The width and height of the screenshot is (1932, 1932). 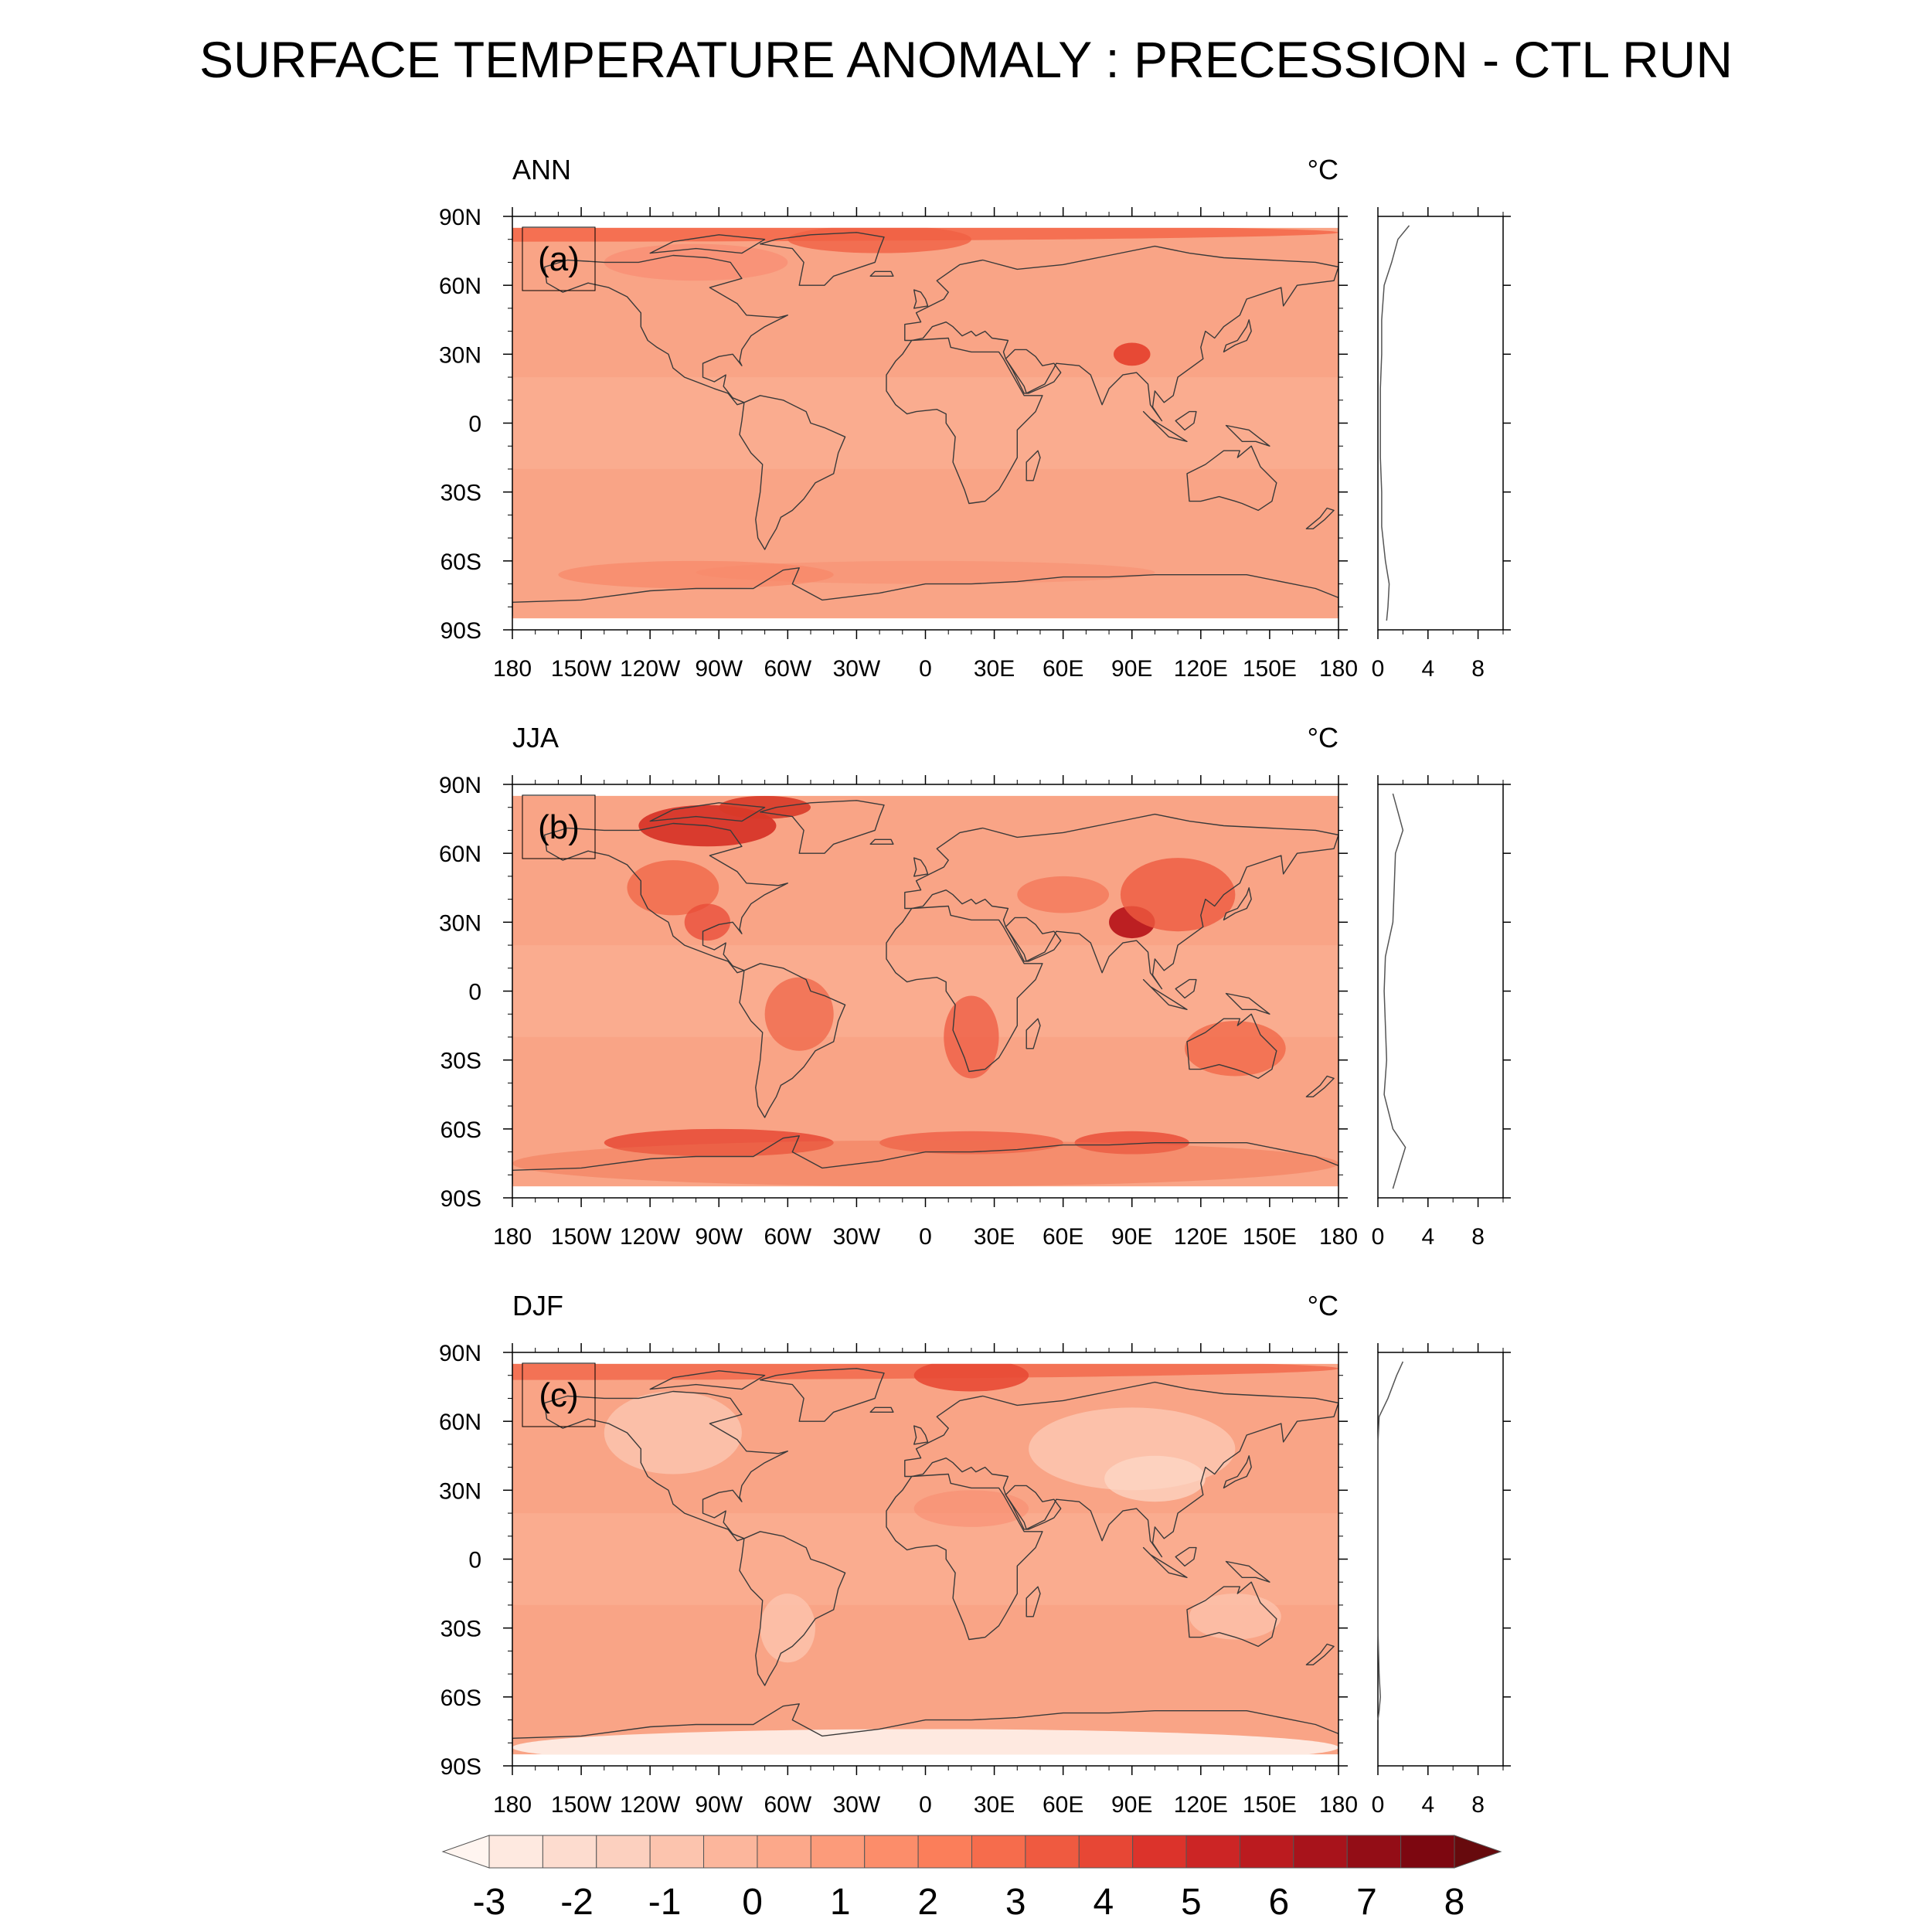 What do you see at coordinates (1367, 1902) in the screenshot?
I see `colorbar-label: 7` at bounding box center [1367, 1902].